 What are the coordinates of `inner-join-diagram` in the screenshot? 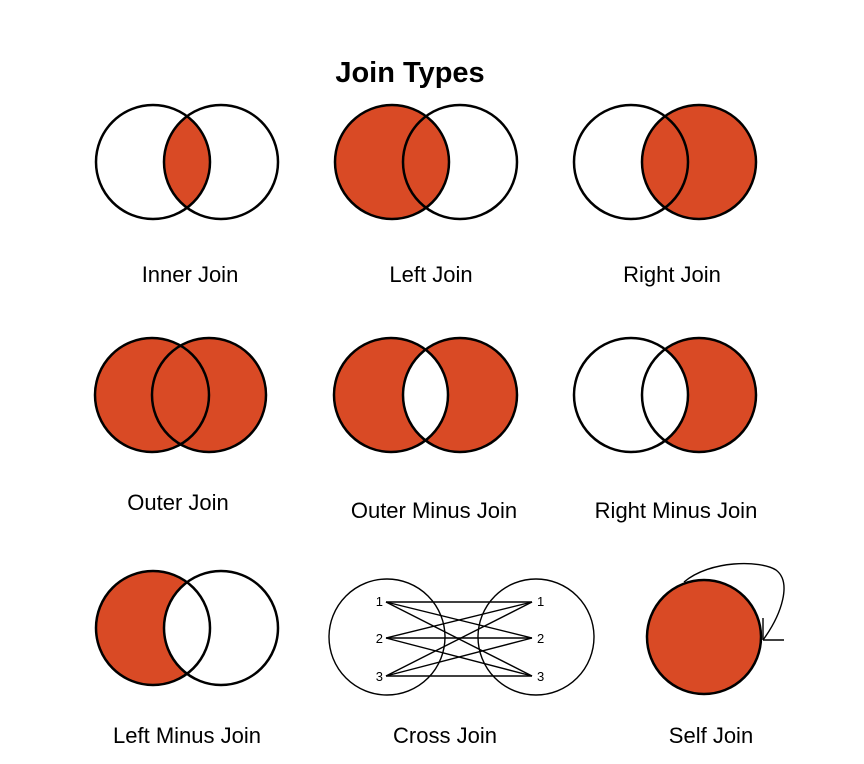 It's located at (187, 162).